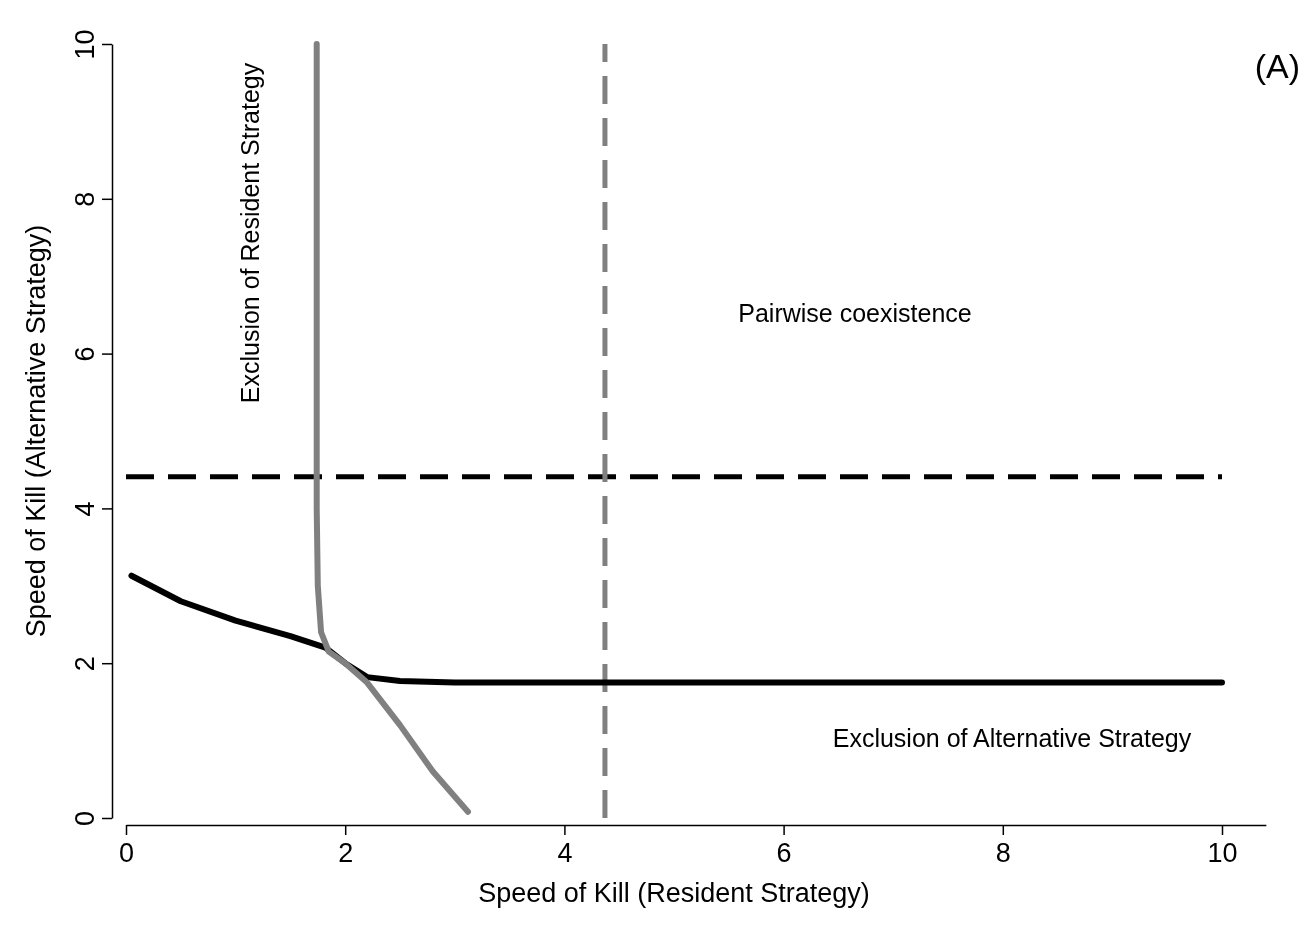 The height and width of the screenshot is (946, 1313). What do you see at coordinates (85, 354) in the screenshot?
I see `y-tick-label: 6` at bounding box center [85, 354].